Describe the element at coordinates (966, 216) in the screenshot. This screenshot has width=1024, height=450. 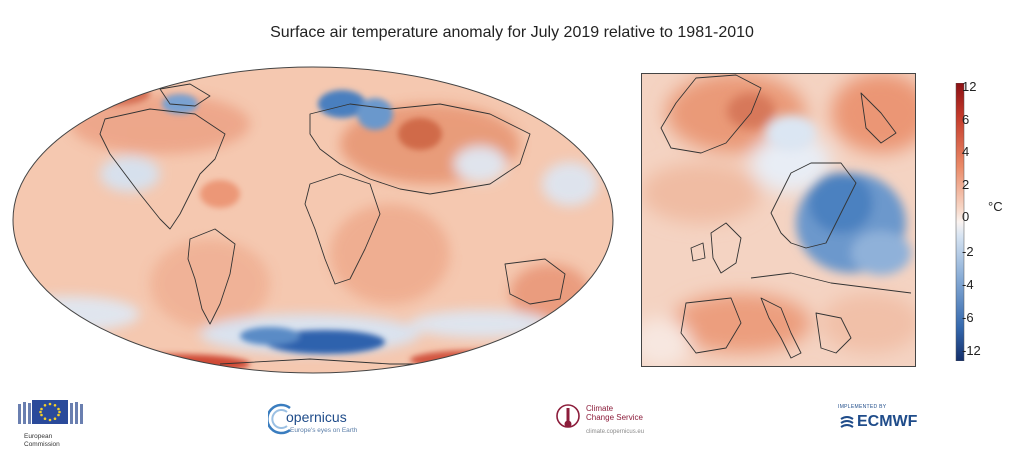
I see `colorbar-tick: 0` at that location.